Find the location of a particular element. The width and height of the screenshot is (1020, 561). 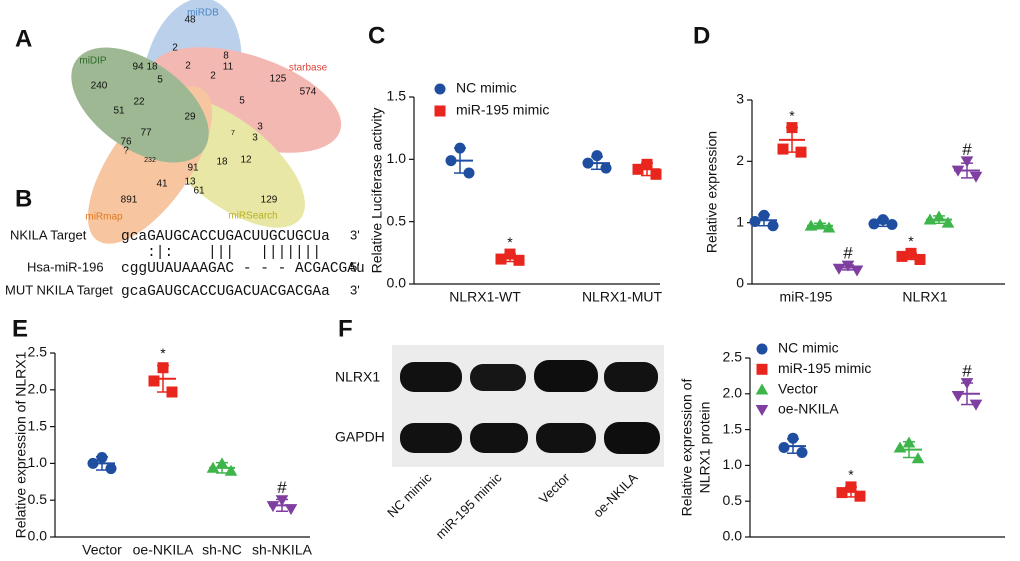

venn-set-label: miRDB is located at coordinates (203, 13).